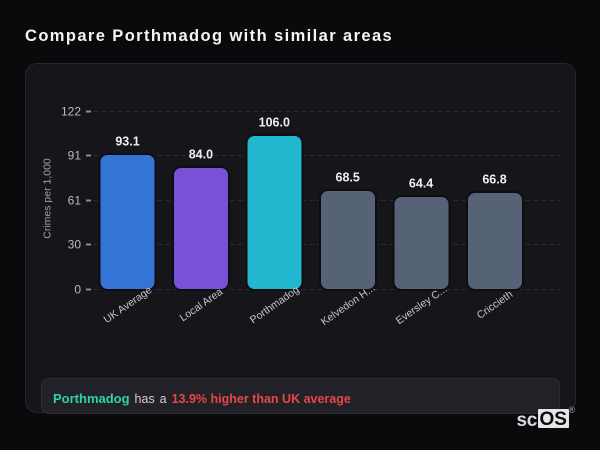  Describe the element at coordinates (274, 123) in the screenshot. I see `svg-text: 106.0` at that location.